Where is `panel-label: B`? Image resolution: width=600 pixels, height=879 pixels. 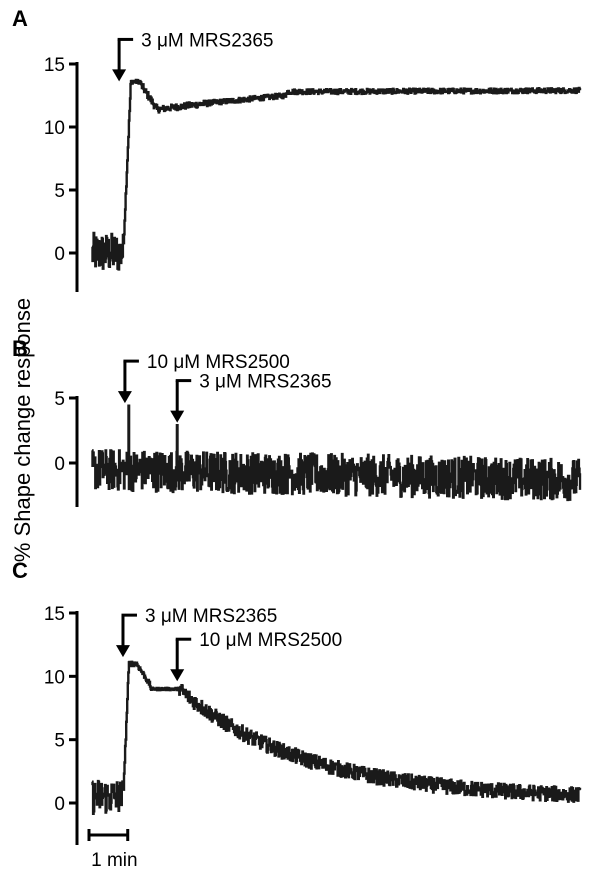
panel-label: B is located at coordinates (20, 348).